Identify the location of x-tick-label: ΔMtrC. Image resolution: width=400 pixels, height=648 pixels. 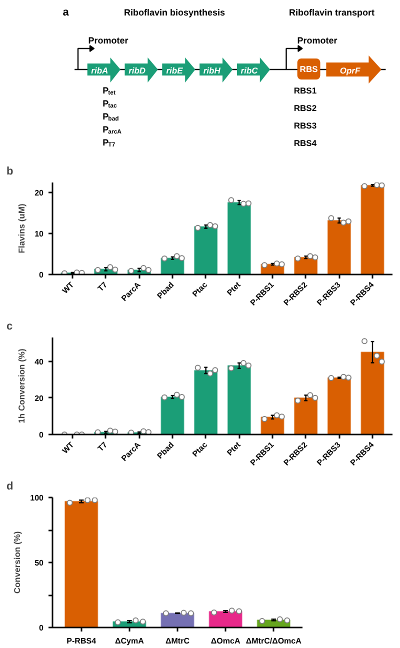
(178, 641).